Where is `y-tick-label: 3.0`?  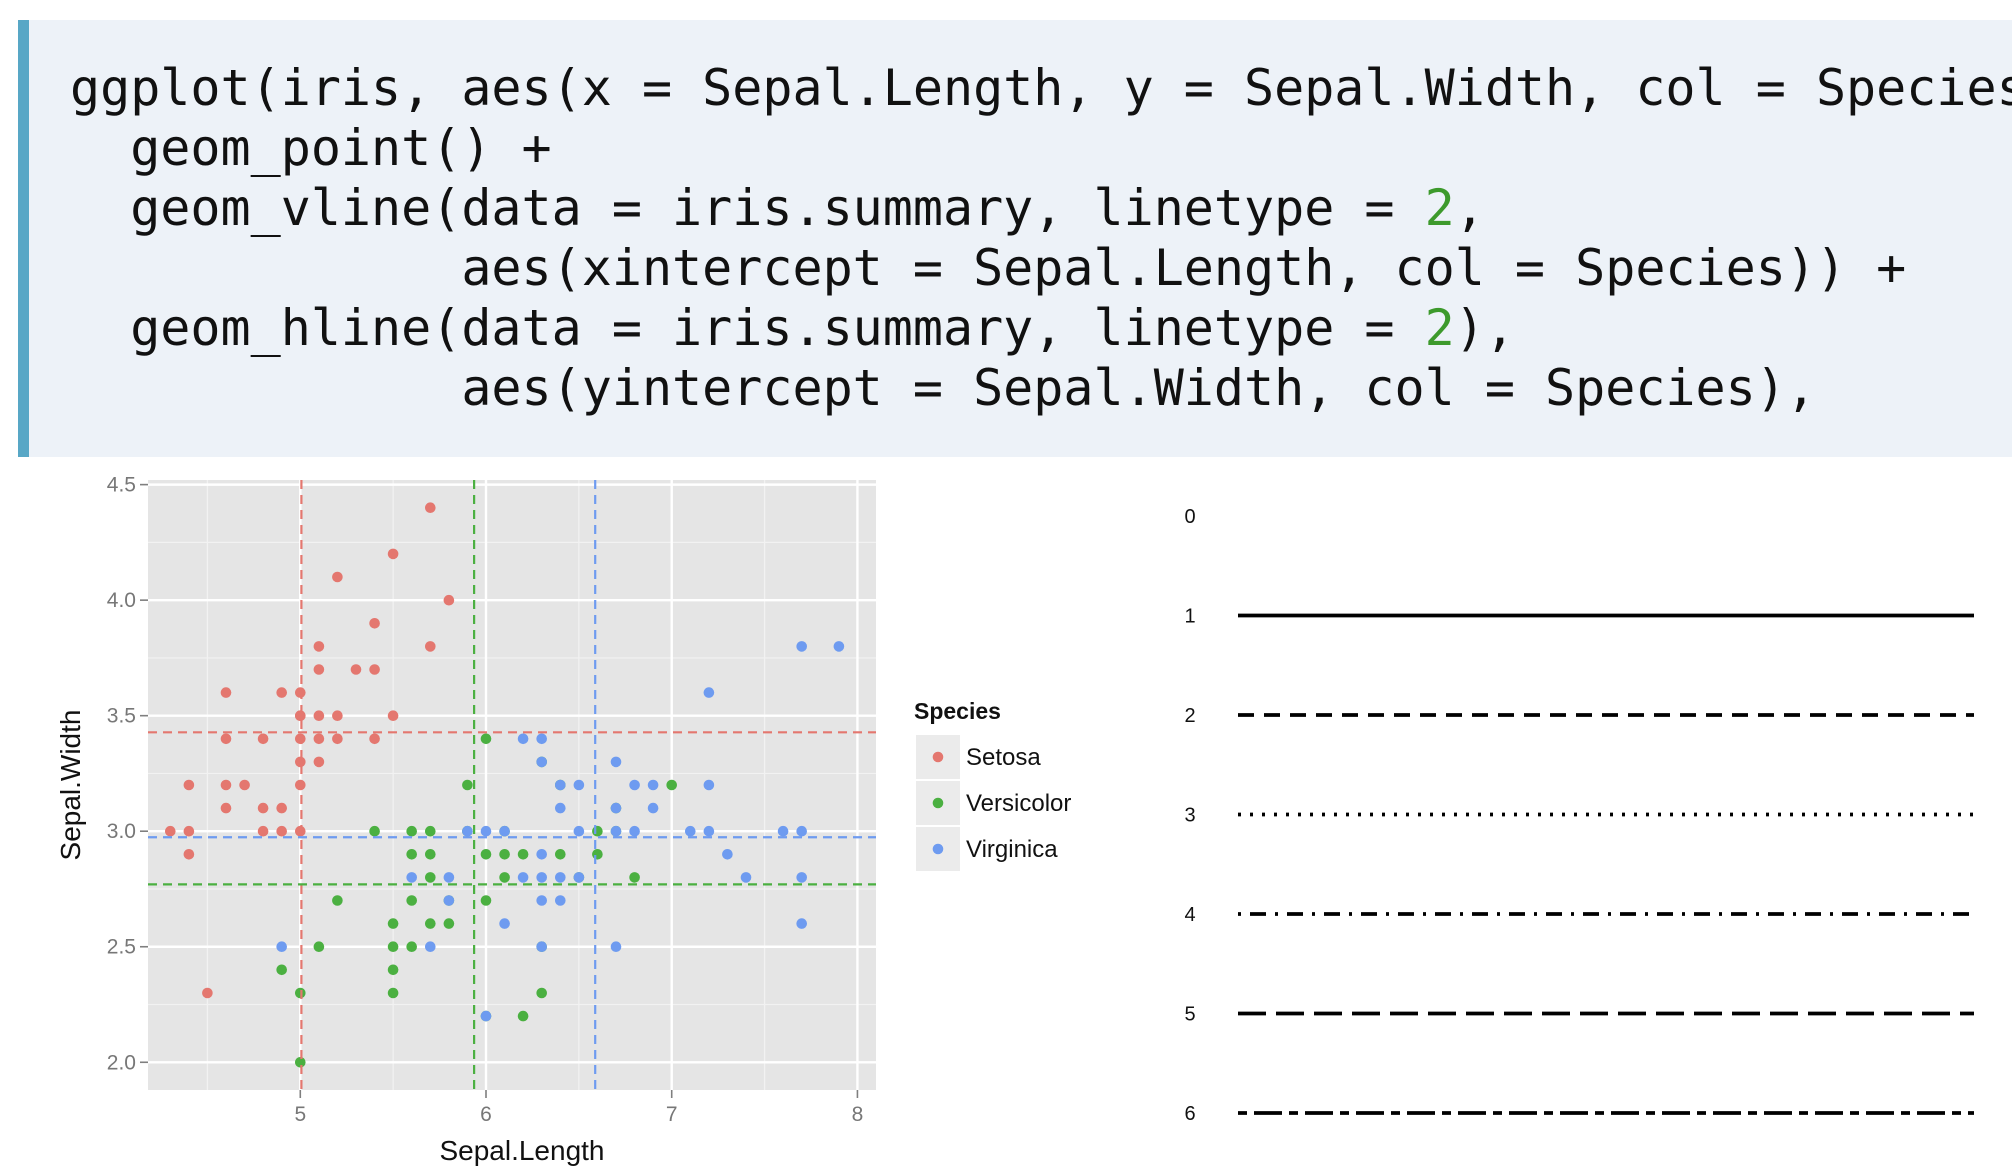 y-tick-label: 3.0 is located at coordinates (121, 831).